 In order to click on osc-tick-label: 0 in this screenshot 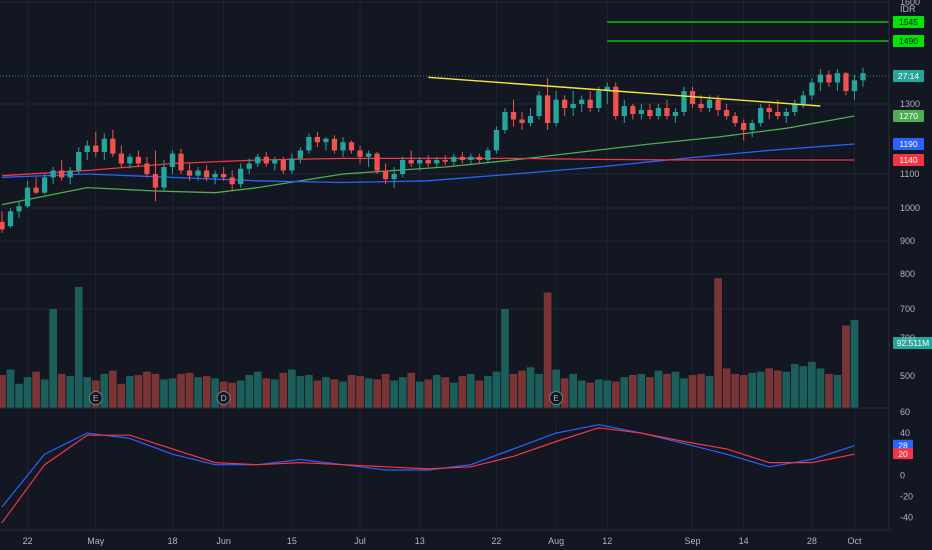, I will do `click(902, 475)`.